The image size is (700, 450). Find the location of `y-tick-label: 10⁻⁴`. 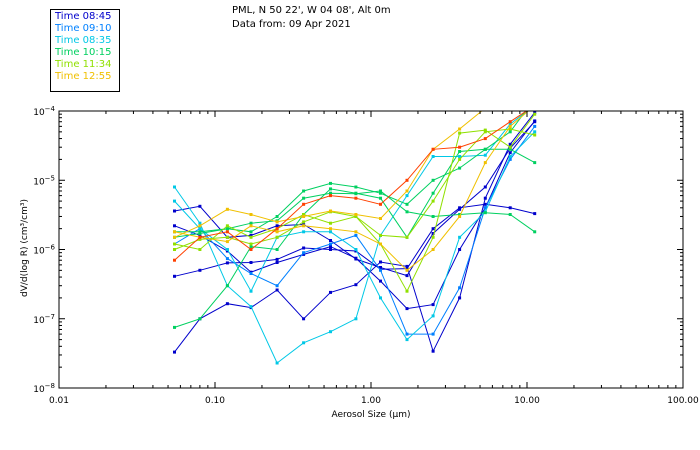

y-tick-label: 10⁻⁴ is located at coordinates (44, 111).